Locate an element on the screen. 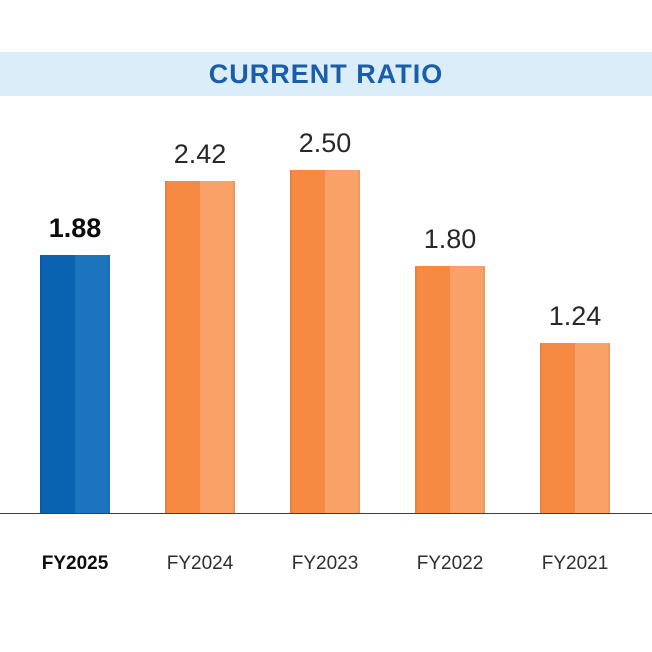 The width and height of the screenshot is (652, 652). bar-fy2024 is located at coordinates (200, 347).